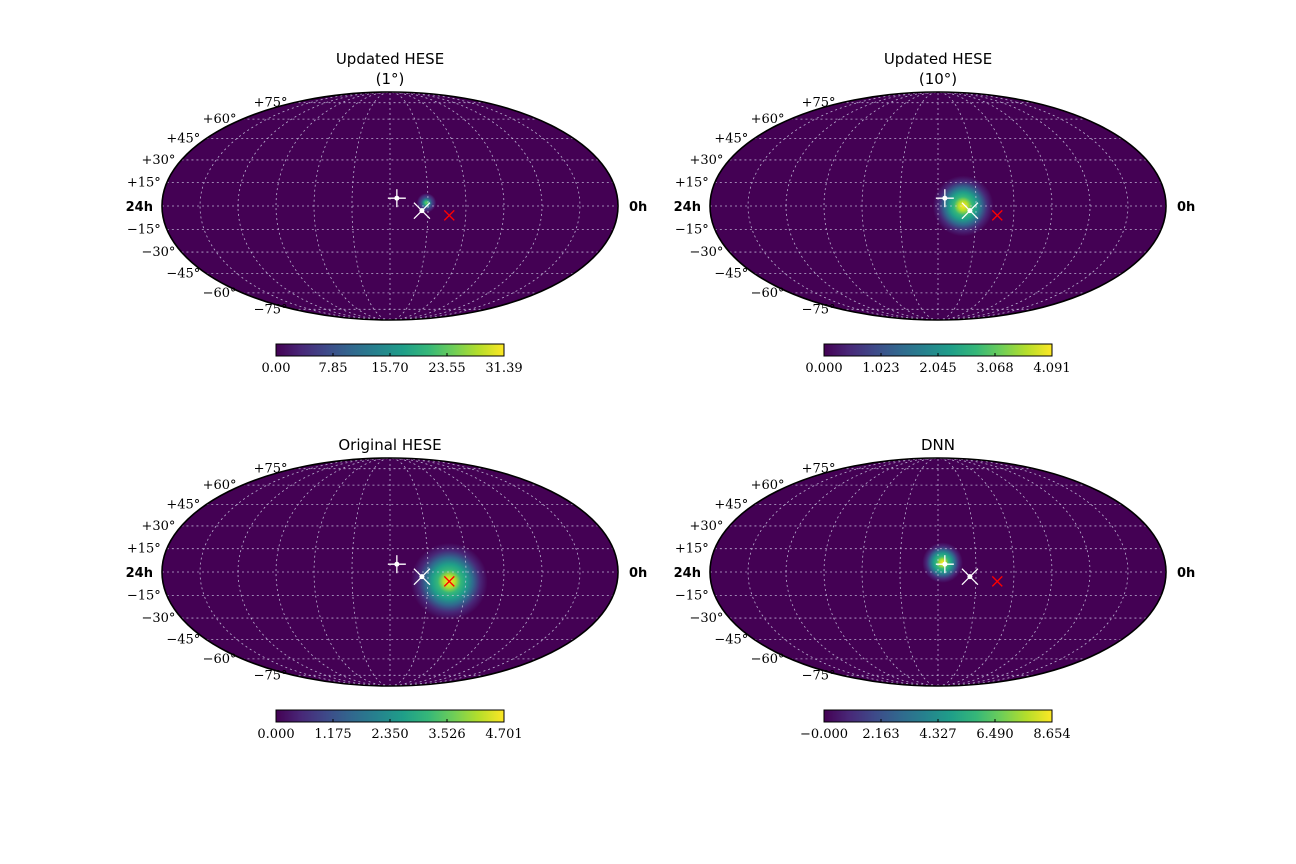  I want to click on panel-subtitle: (1°), so click(390, 79).